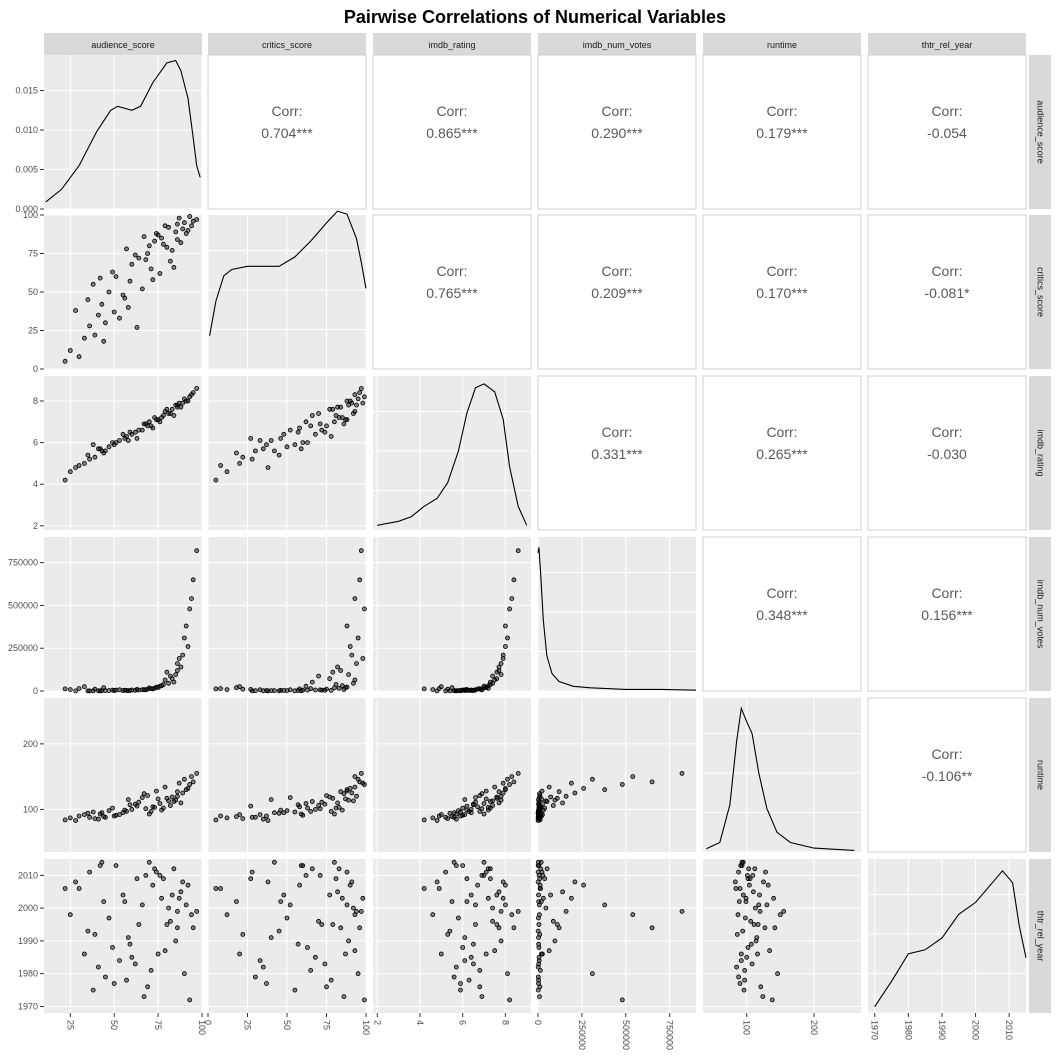 Image resolution: width=1056 pixels, height=1061 pixels. What do you see at coordinates (782, 44) in the screenshot?
I see `column-strip-runtime` at bounding box center [782, 44].